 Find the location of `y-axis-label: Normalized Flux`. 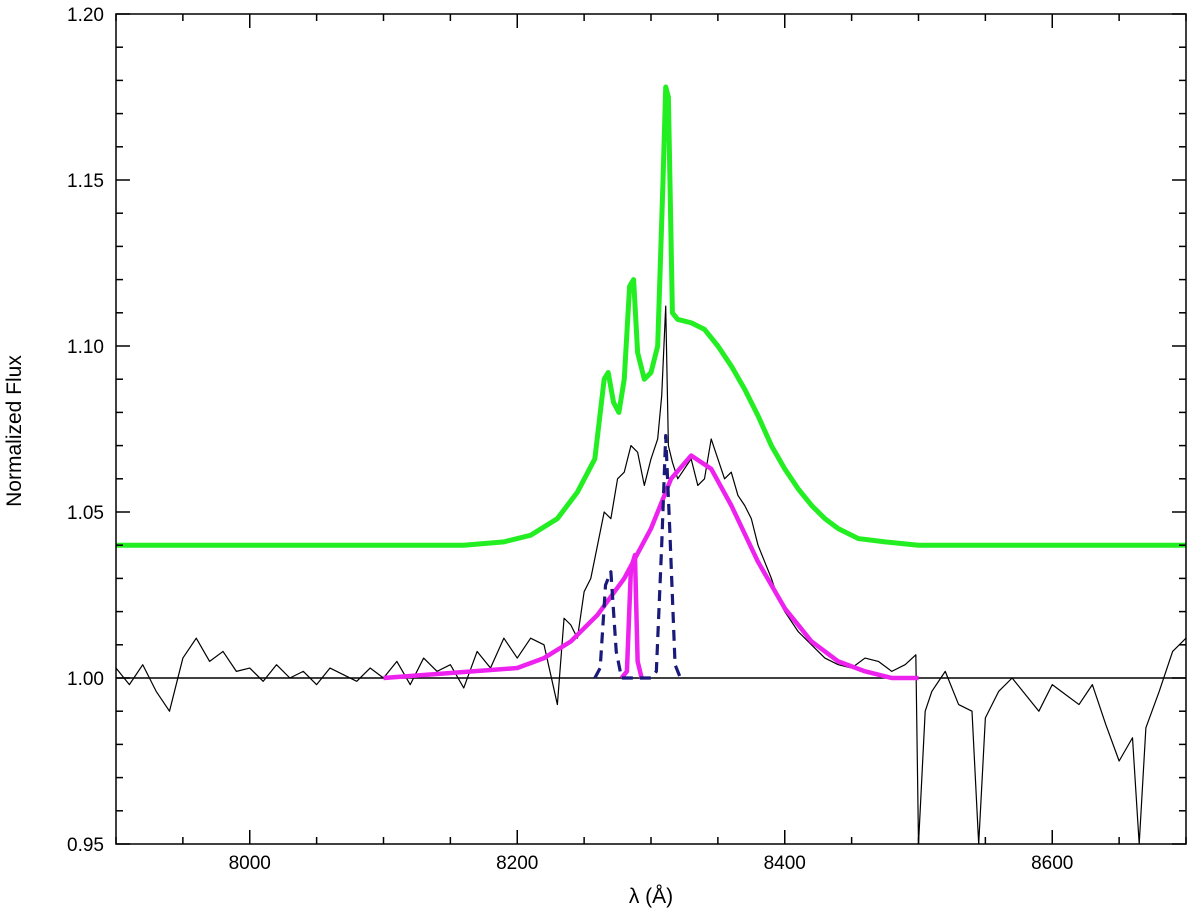

y-axis-label: Normalized Flux is located at coordinates (14, 431).